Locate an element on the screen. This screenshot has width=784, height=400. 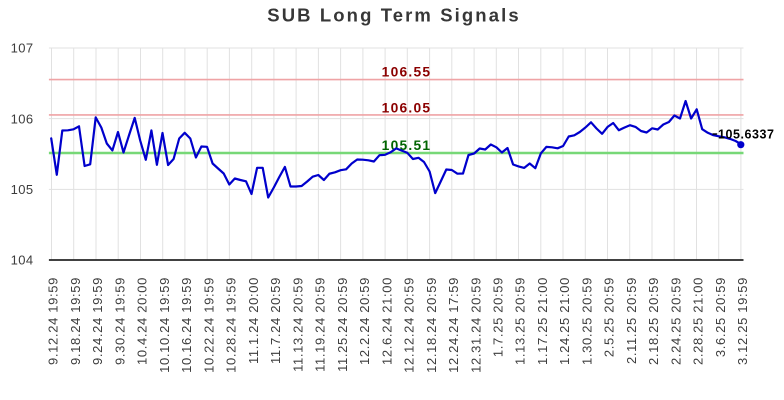
svg-text: 11.13.24 20:59 is located at coordinates (297, 324).